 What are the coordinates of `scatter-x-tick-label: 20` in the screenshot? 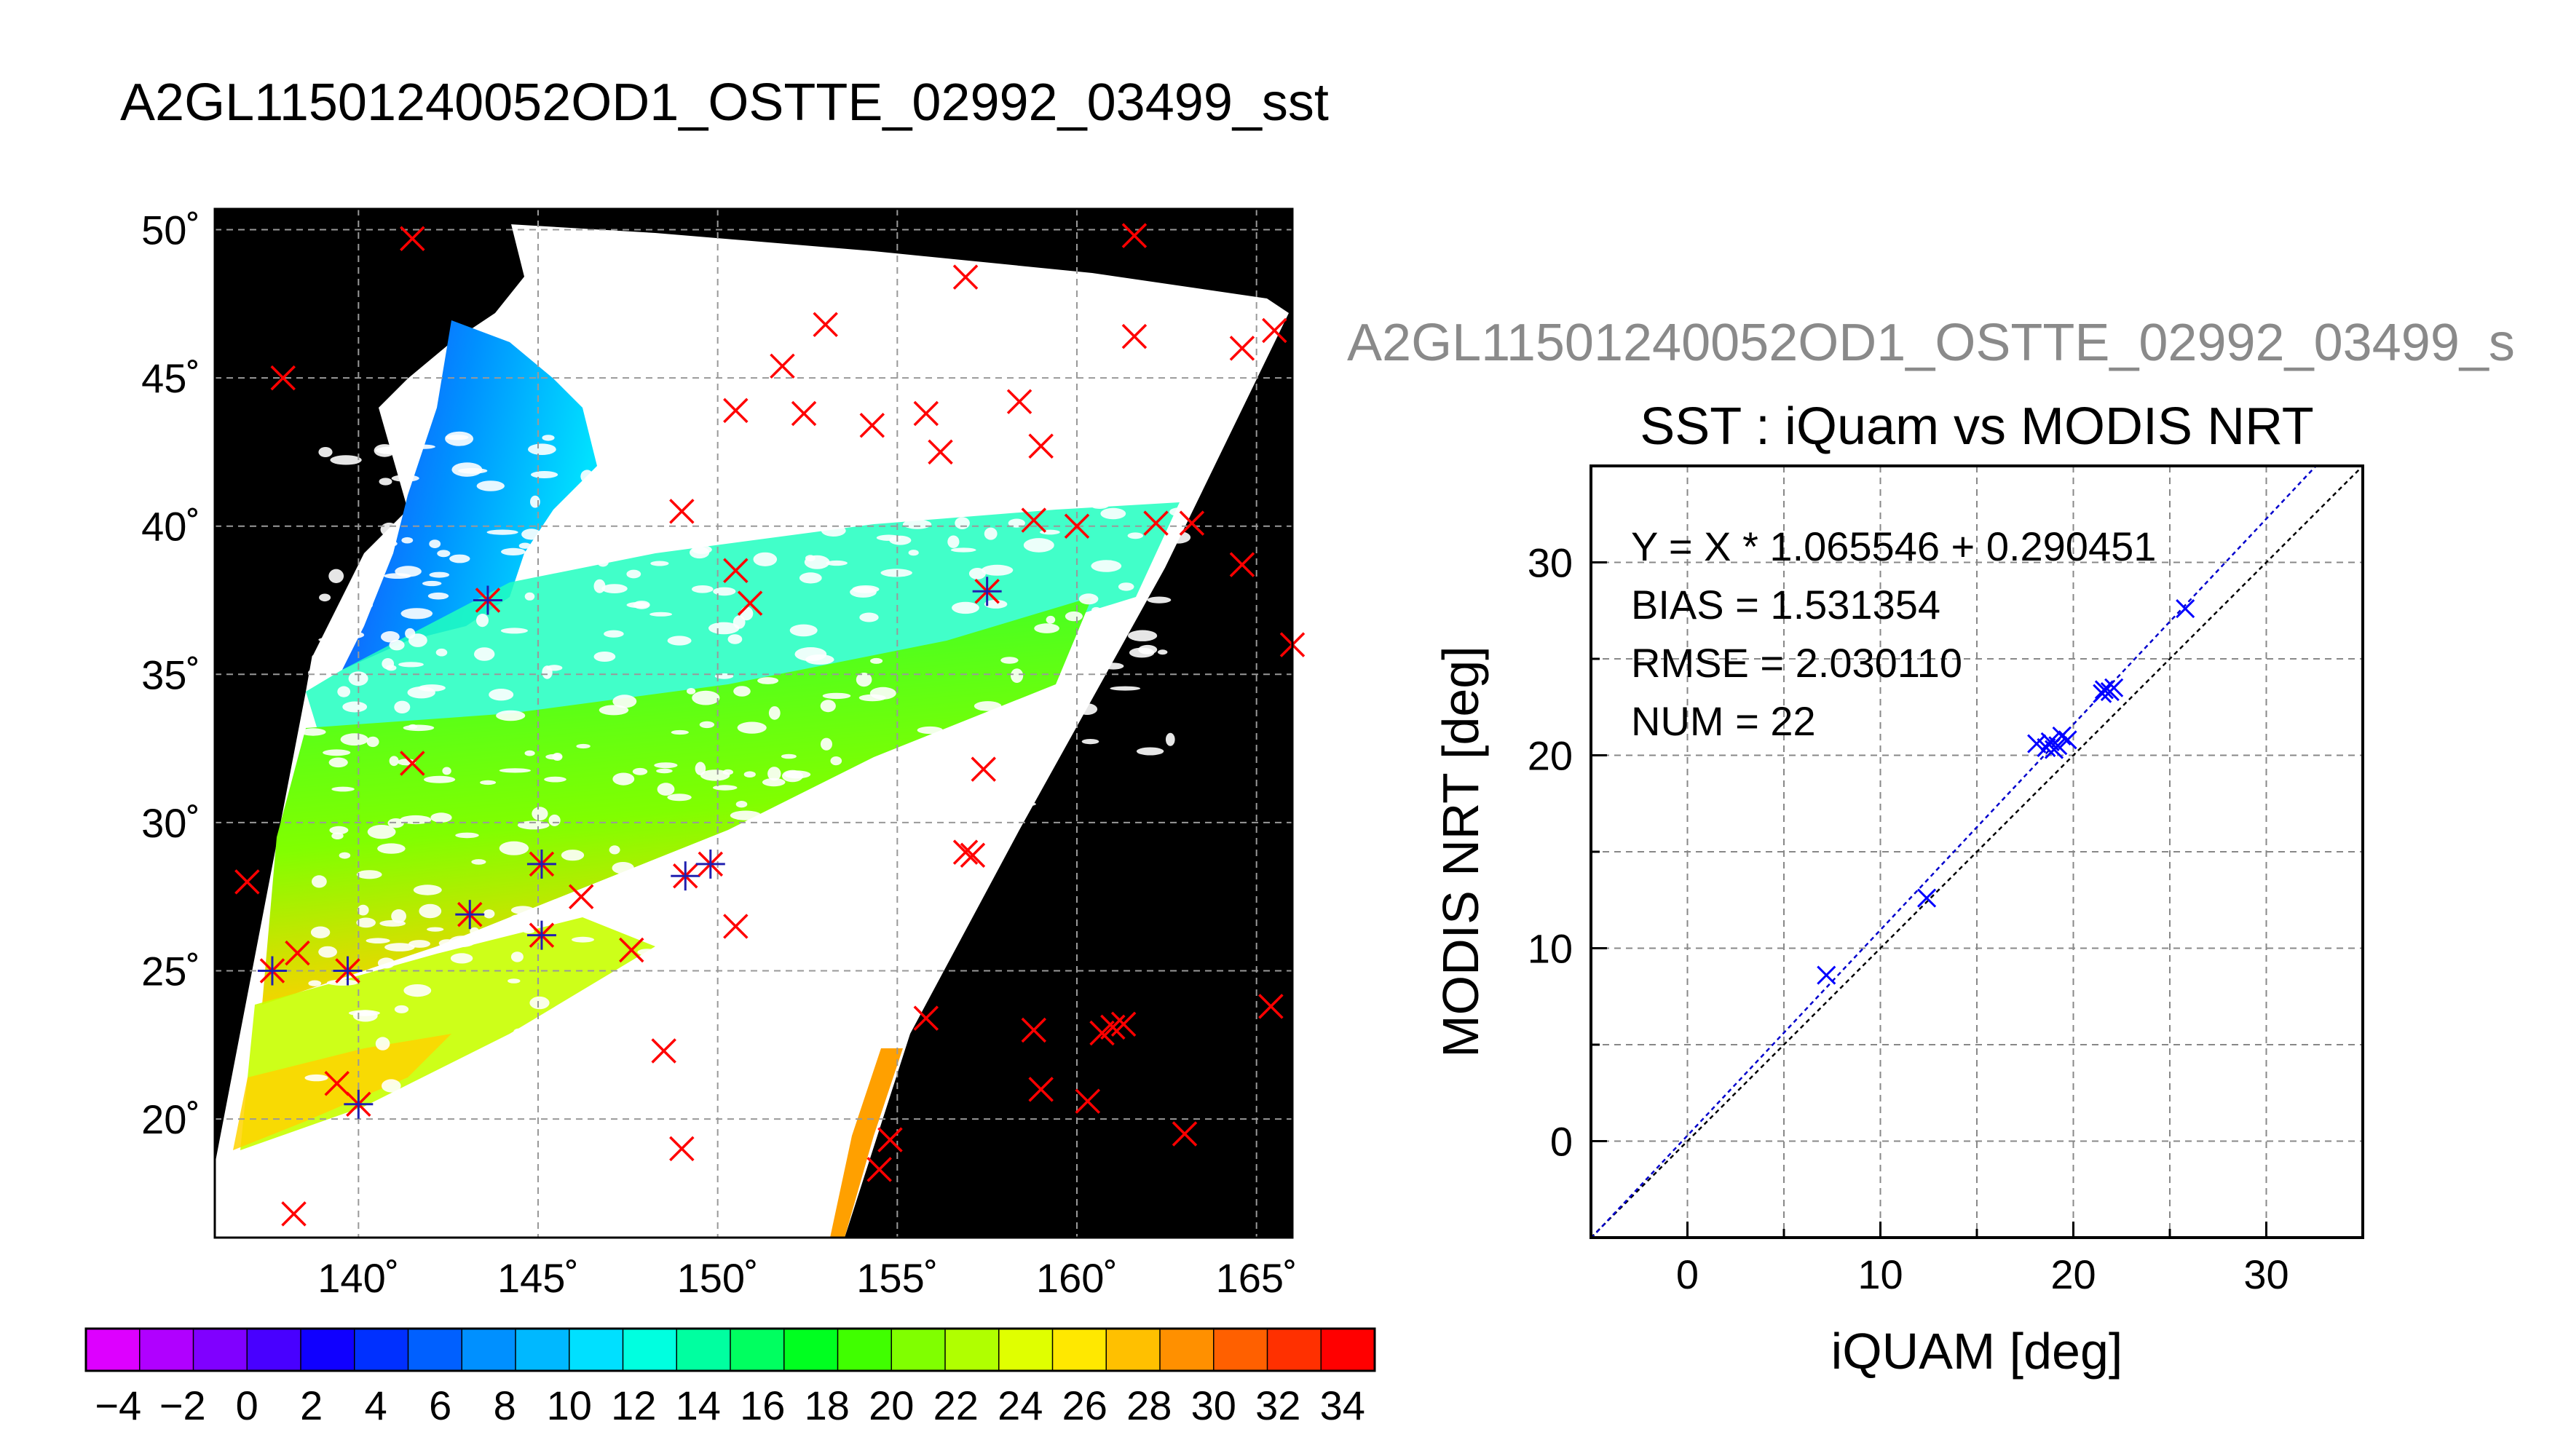 It's located at (2073, 1274).